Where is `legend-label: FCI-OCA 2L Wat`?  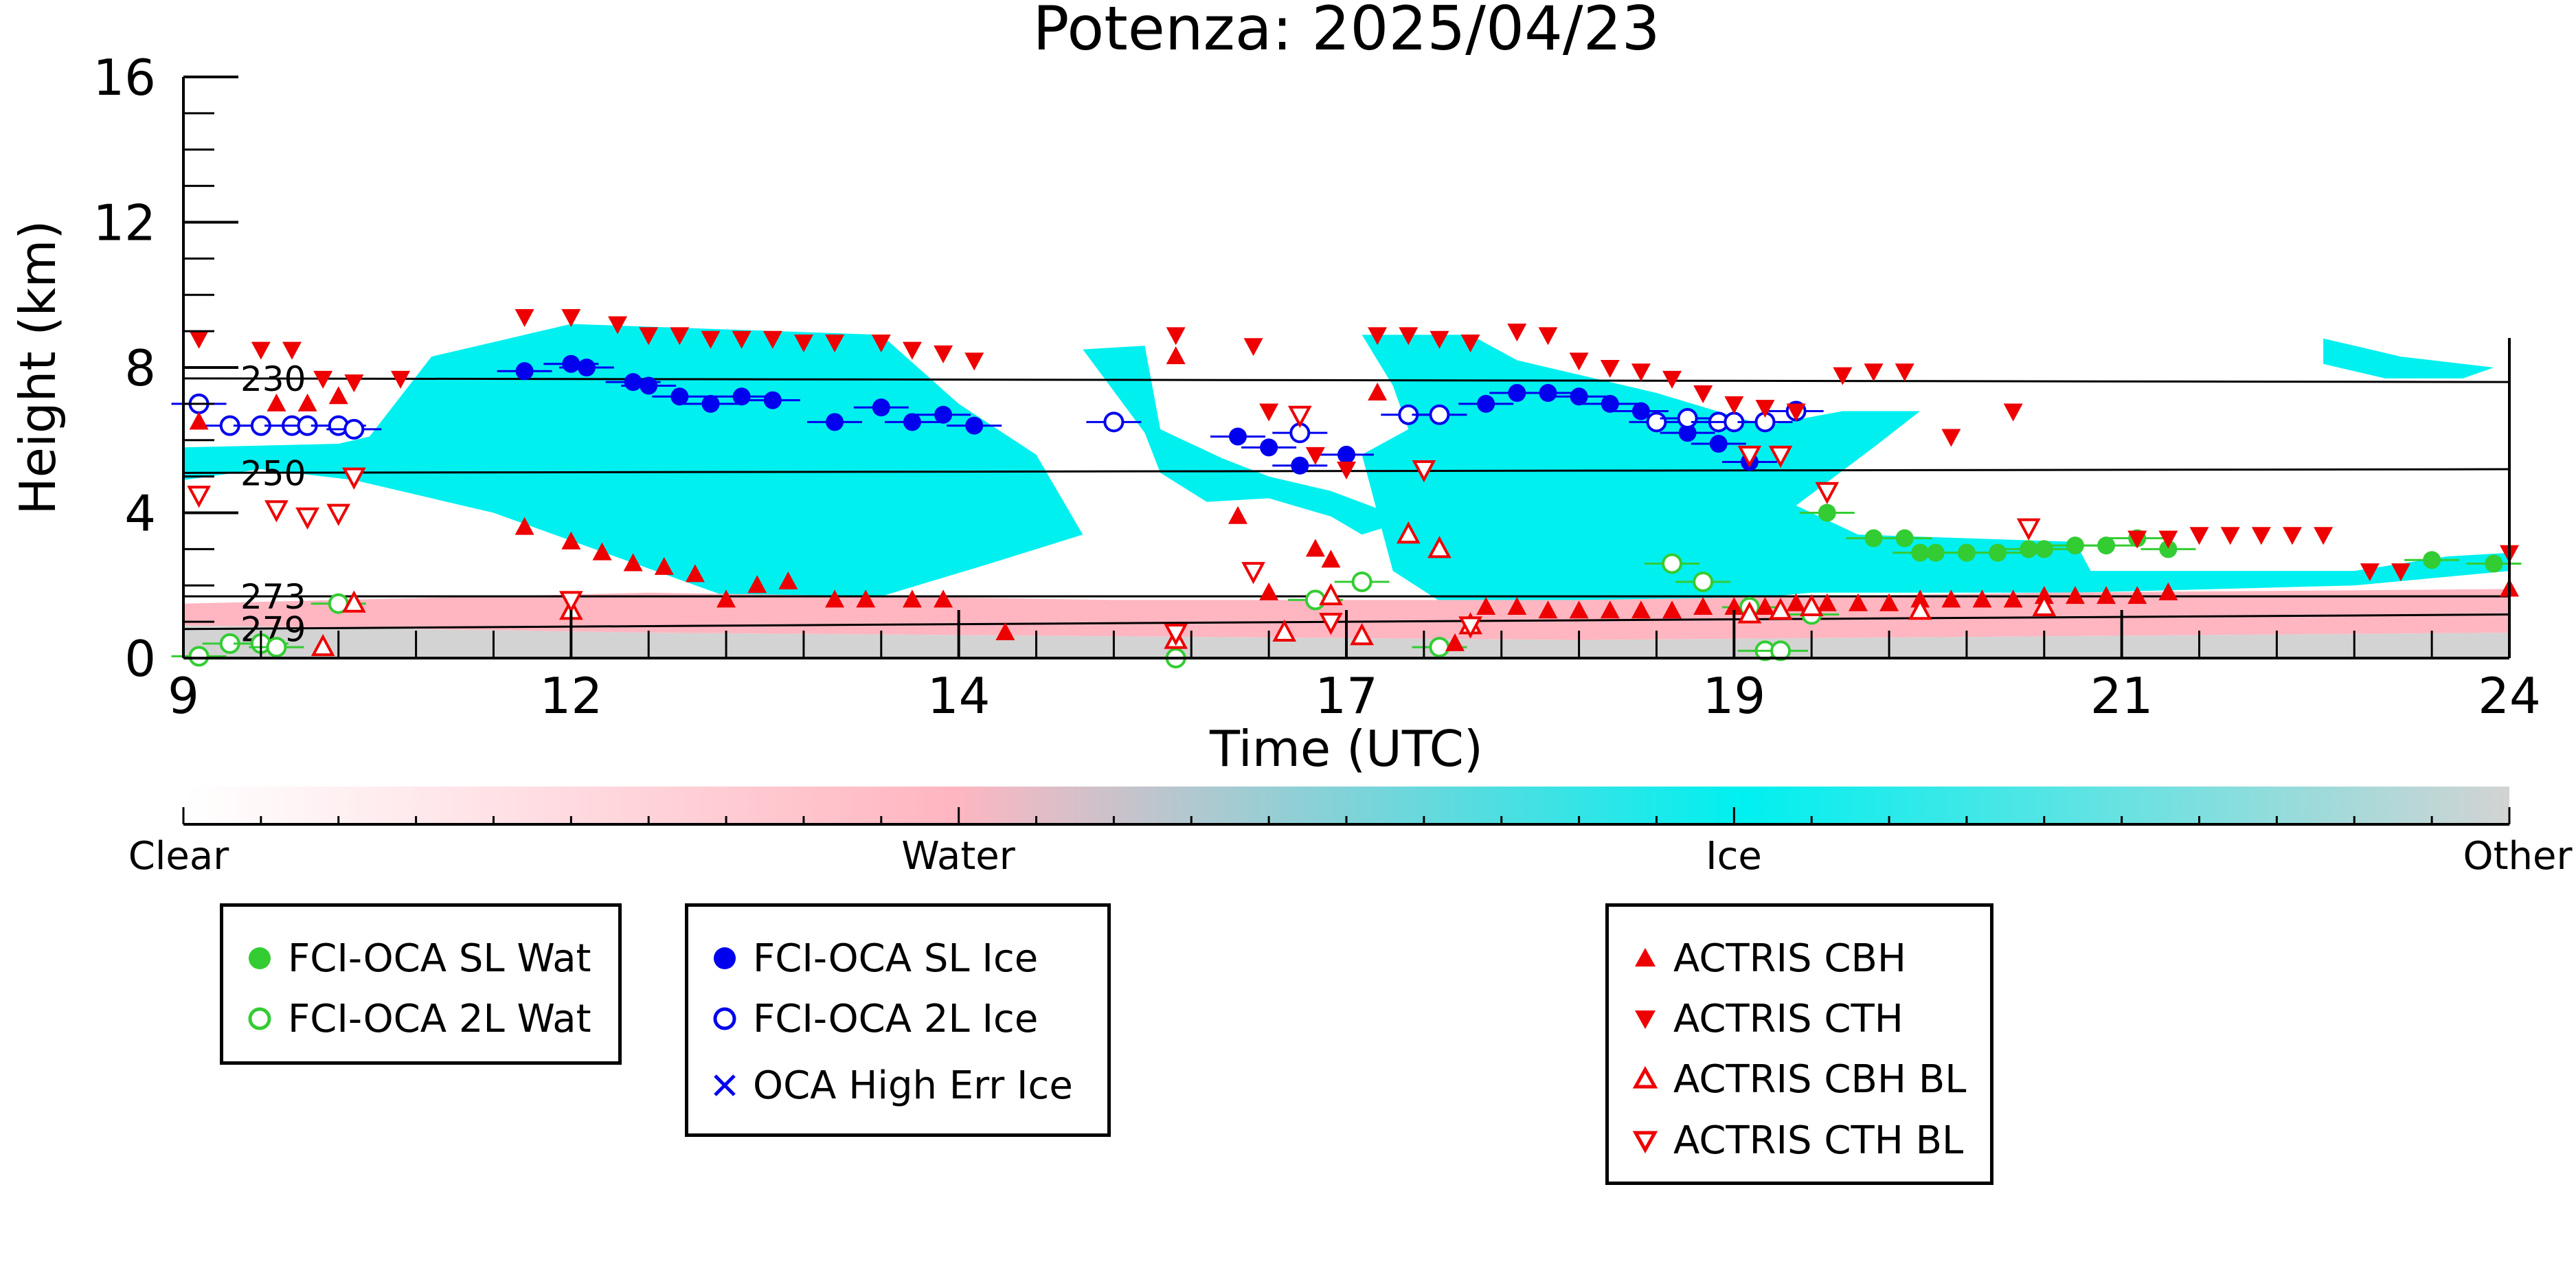
legend-label: FCI-OCA 2L Wat is located at coordinates (439, 1018).